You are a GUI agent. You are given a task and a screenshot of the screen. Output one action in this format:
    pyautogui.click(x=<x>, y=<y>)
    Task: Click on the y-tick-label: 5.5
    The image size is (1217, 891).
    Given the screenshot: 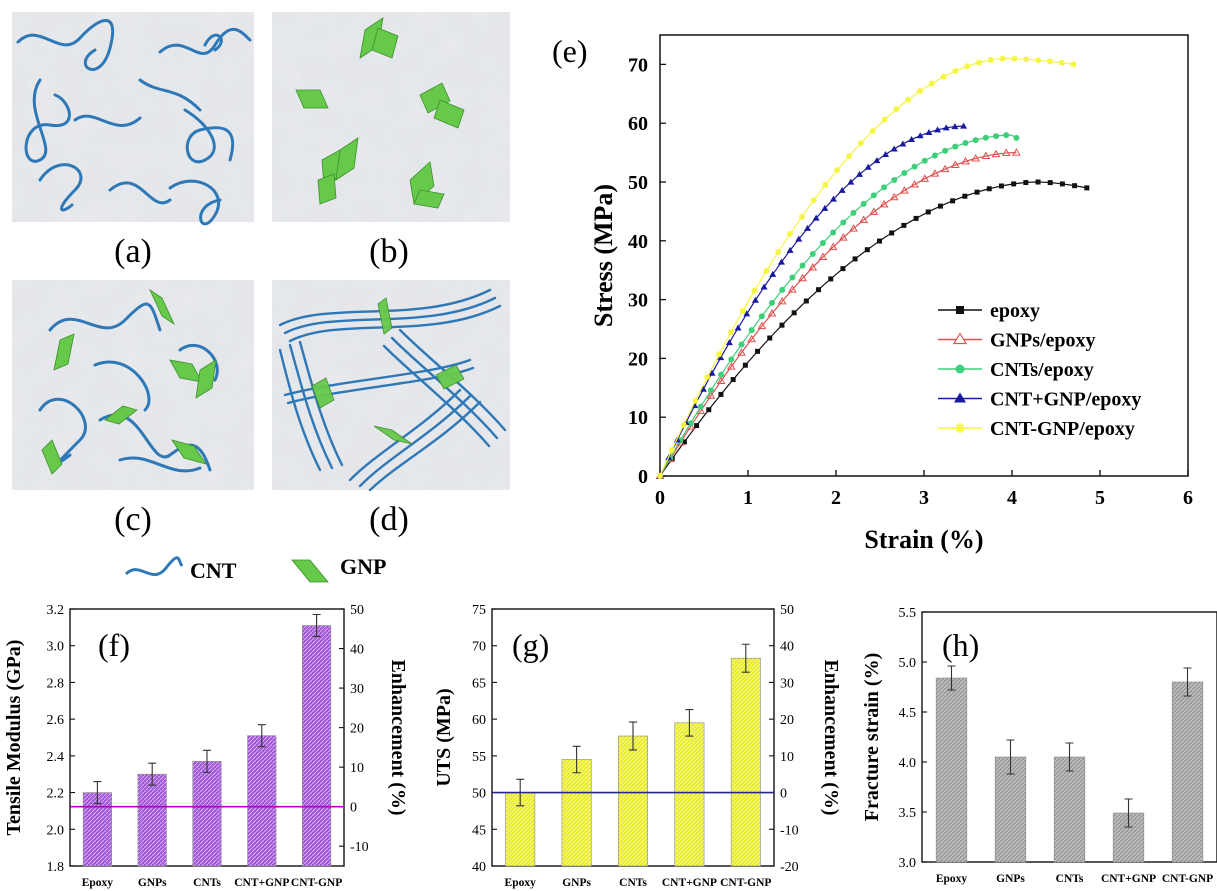 What is the action you would take?
    pyautogui.click(x=908, y=613)
    